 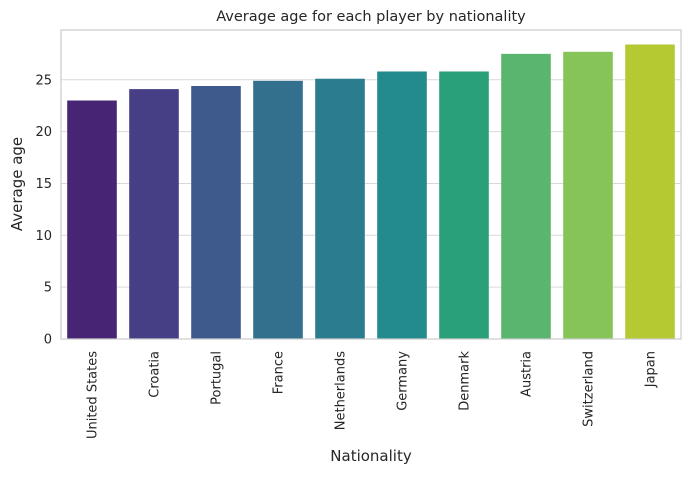 I want to click on x-tick-label: United States, so click(x=93, y=395).